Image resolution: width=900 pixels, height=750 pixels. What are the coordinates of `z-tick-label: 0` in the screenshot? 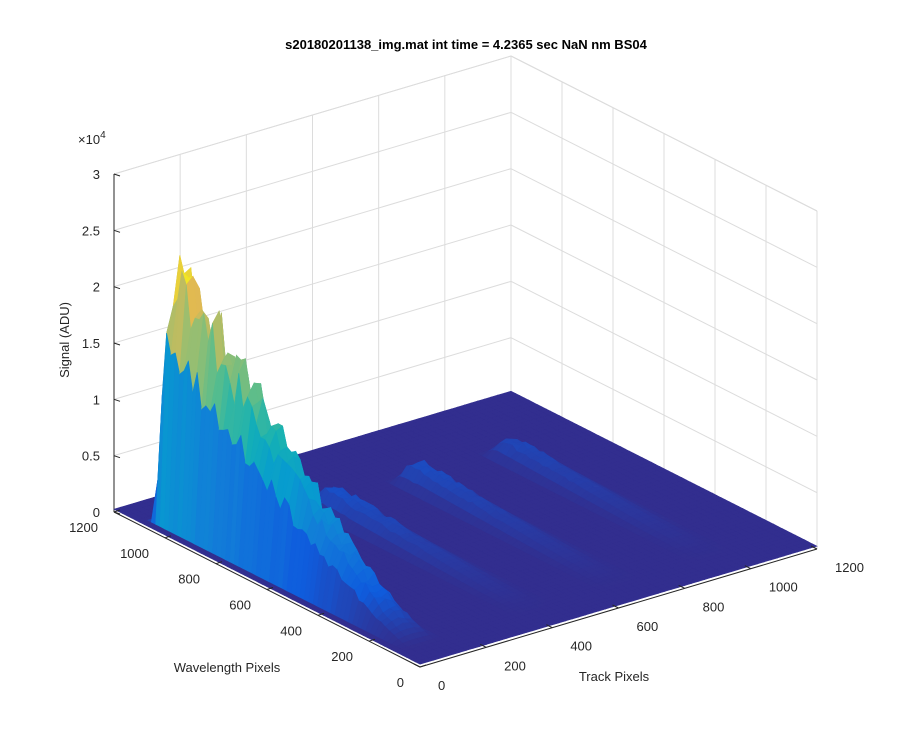 It's located at (96, 512).